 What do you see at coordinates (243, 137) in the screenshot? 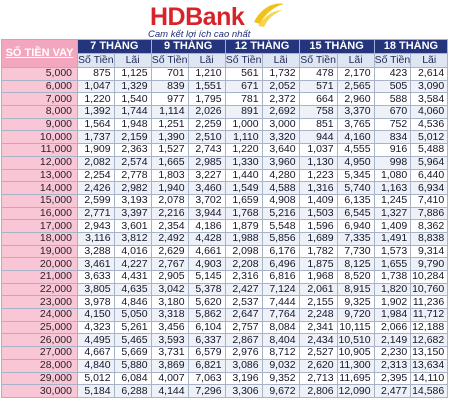
I see `amount-cell: 1,110` at bounding box center [243, 137].